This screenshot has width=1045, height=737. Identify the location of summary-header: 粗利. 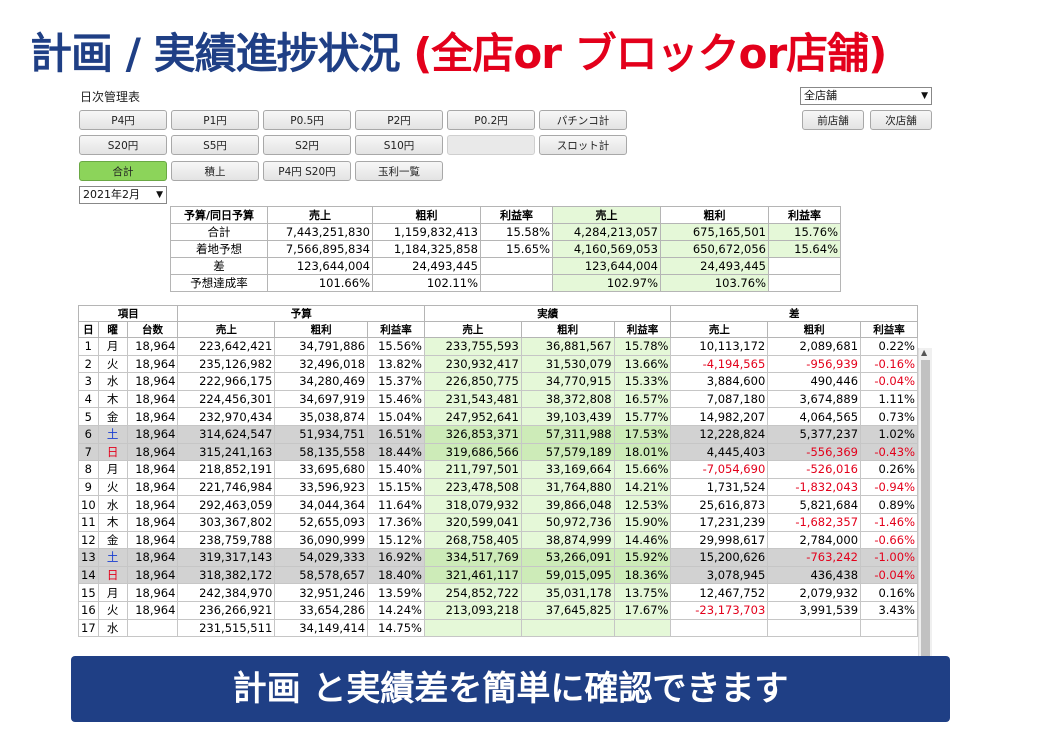
(426, 215).